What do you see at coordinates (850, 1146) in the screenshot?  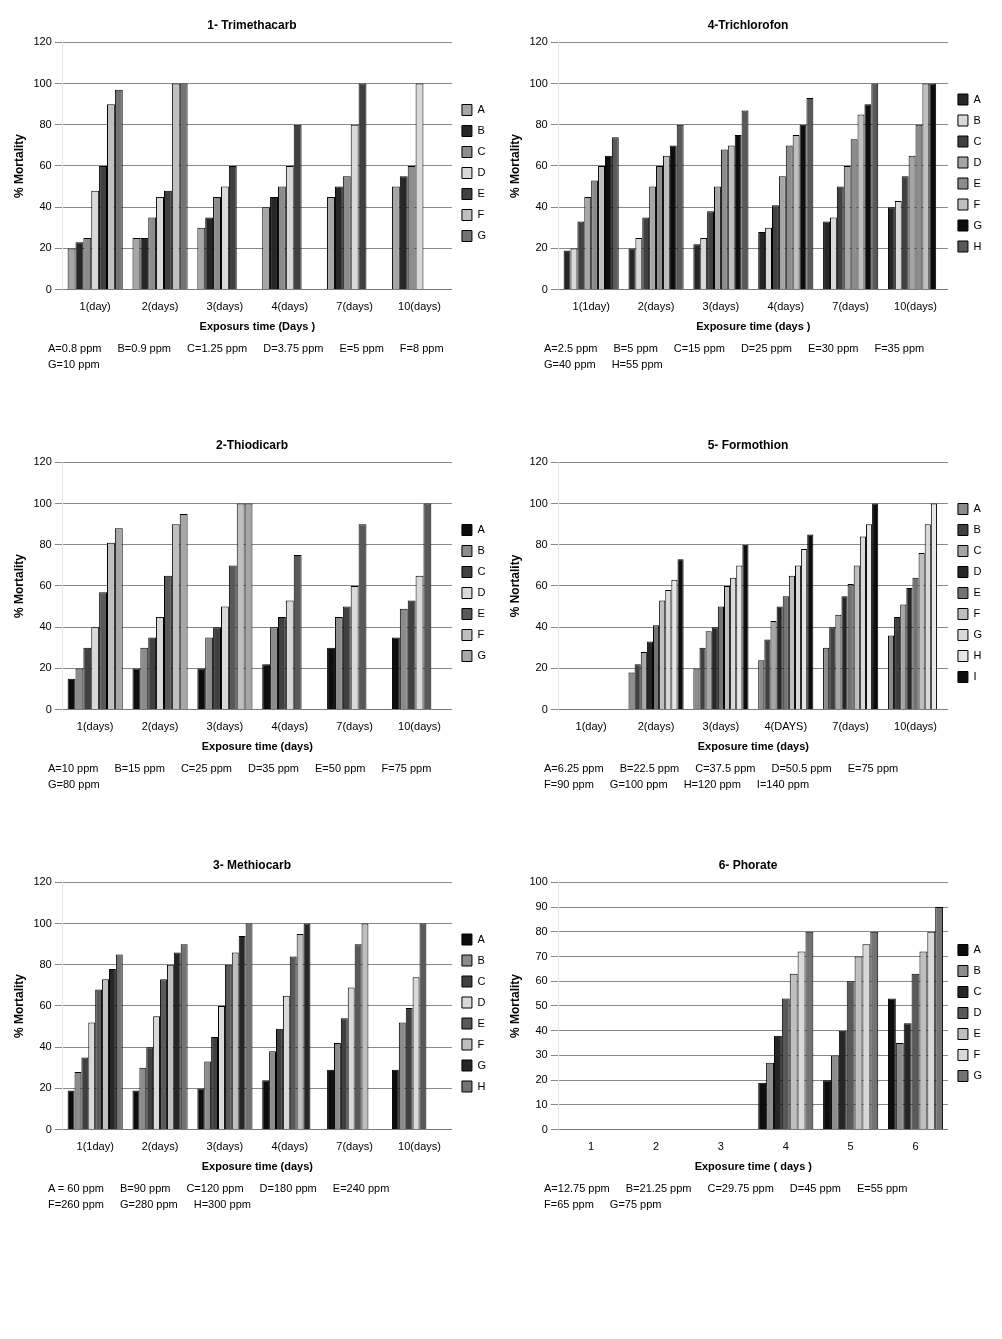 I see `x-tick-label: 5` at bounding box center [850, 1146].